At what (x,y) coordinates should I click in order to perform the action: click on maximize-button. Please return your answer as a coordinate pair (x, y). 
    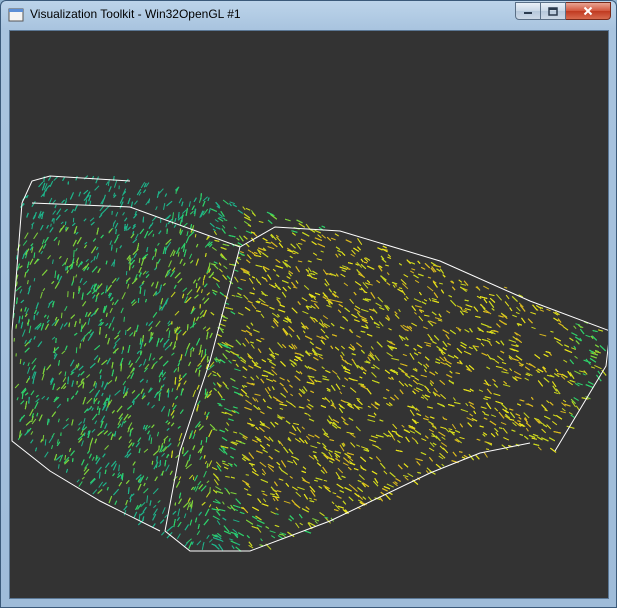
    Looking at the image, I should click on (553, 11).